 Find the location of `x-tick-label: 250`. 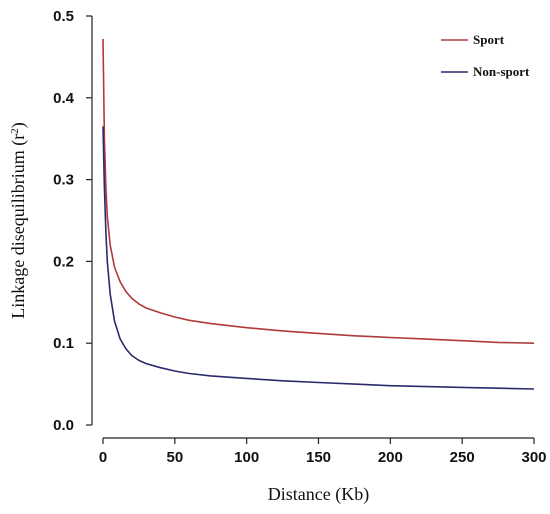

x-tick-label: 250 is located at coordinates (462, 457).